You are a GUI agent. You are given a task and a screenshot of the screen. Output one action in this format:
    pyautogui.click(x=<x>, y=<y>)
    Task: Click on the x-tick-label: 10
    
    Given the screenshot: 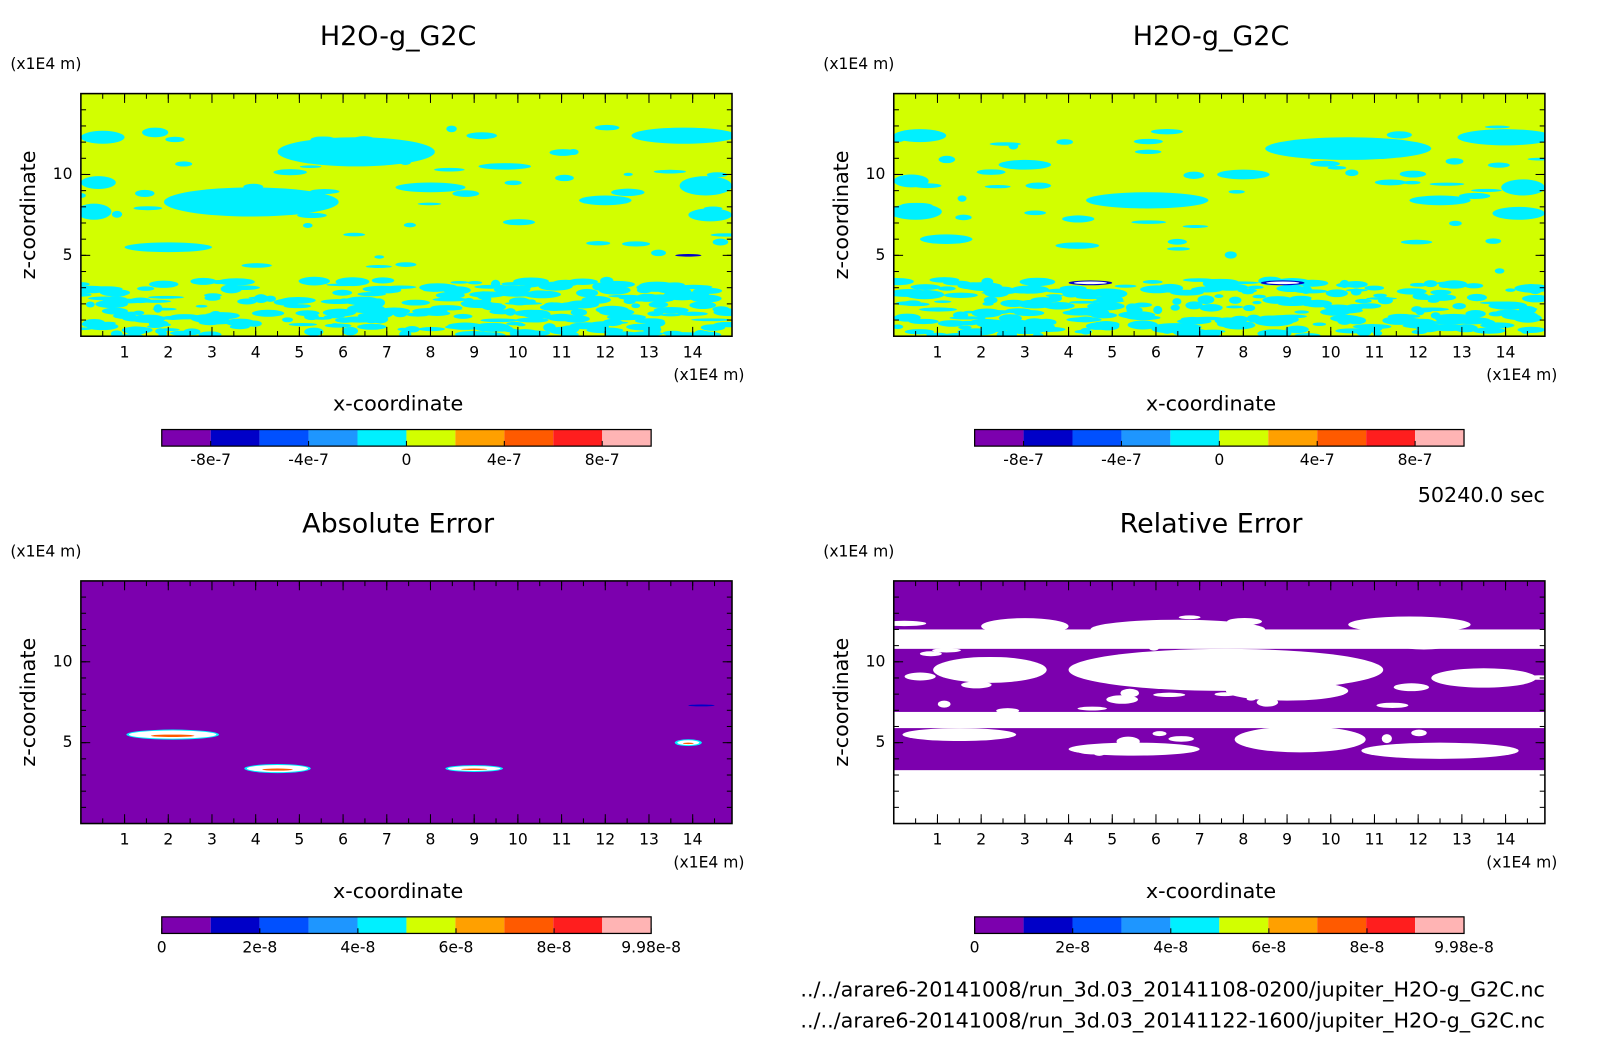 What is the action you would take?
    pyautogui.click(x=518, y=840)
    